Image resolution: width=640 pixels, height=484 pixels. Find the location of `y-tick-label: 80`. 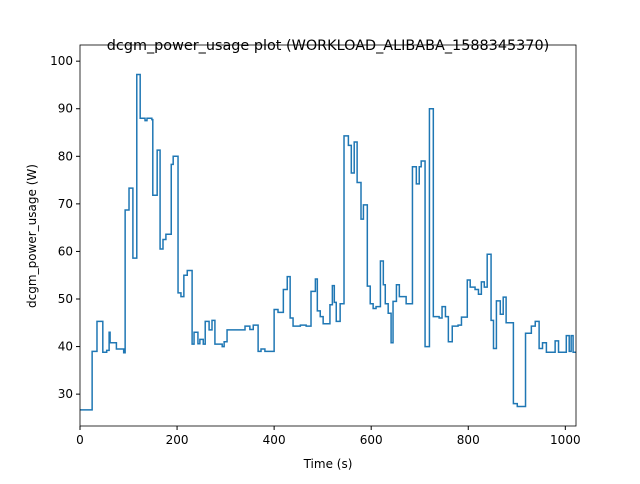

y-tick-label: 80 is located at coordinates (65, 156).